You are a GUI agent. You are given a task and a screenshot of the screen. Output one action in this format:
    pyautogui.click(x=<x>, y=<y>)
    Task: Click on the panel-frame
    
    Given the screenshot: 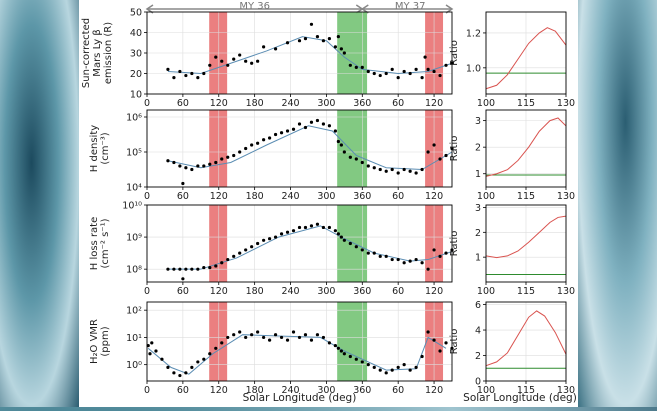 What is the action you would take?
    pyautogui.click(x=299, y=148)
    